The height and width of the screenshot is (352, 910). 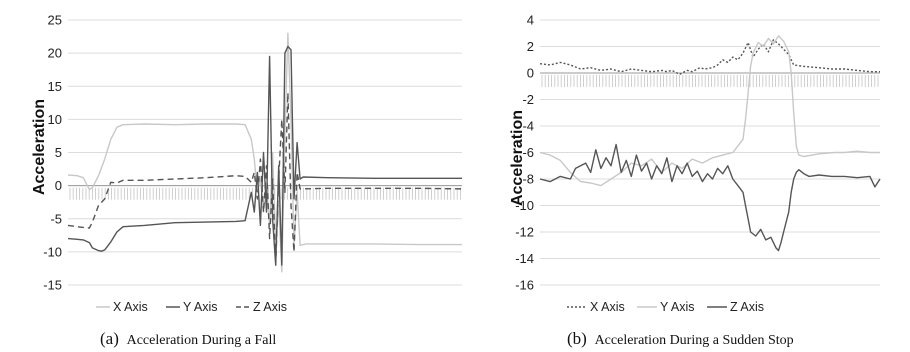 What do you see at coordinates (530, 46) in the screenshot?
I see `y-tick-label: 2` at bounding box center [530, 46].